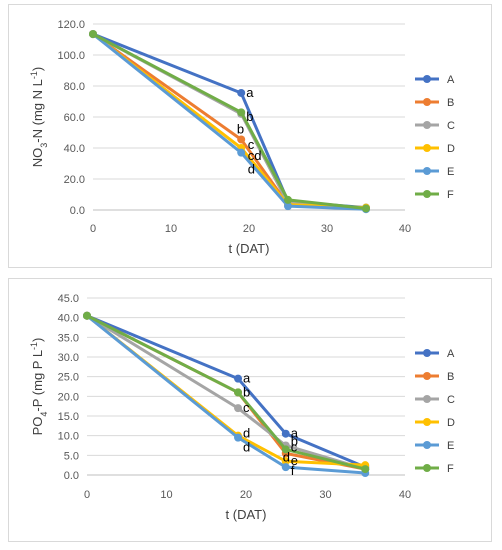  What do you see at coordinates (39, 387) in the screenshot?
I see `y-axis-title: PO4-P (mg P L-1)` at bounding box center [39, 387].